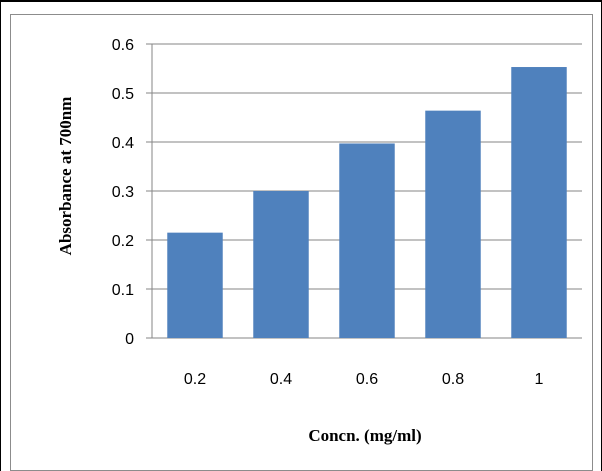 This screenshot has width=602, height=471. I want to click on x-tick-label: 0.2, so click(195, 379).